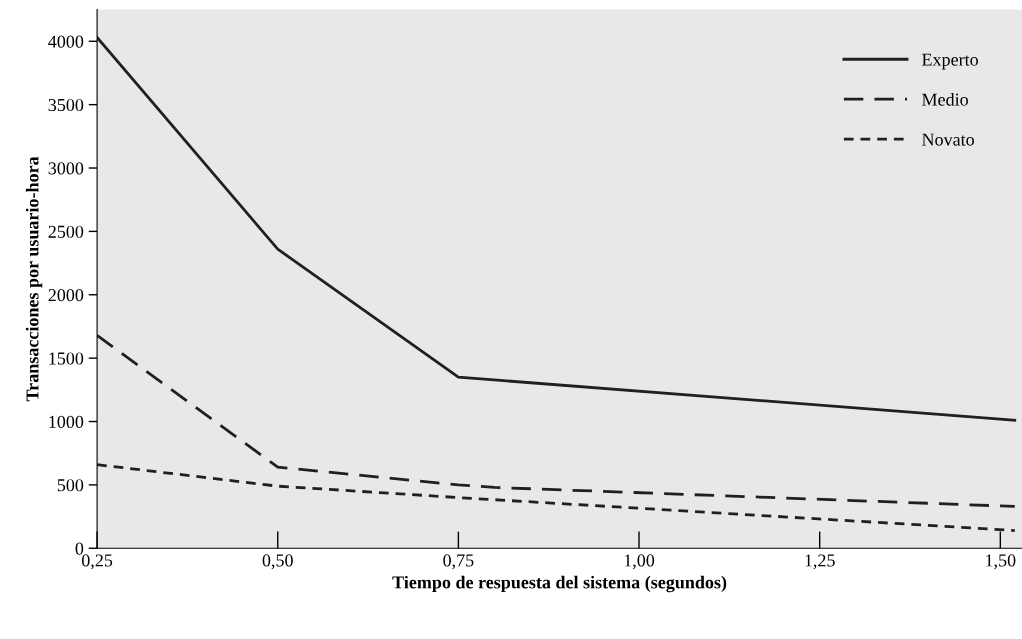  What do you see at coordinates (1001, 562) in the screenshot?
I see `x-tick-label: 1,50` at bounding box center [1001, 562].